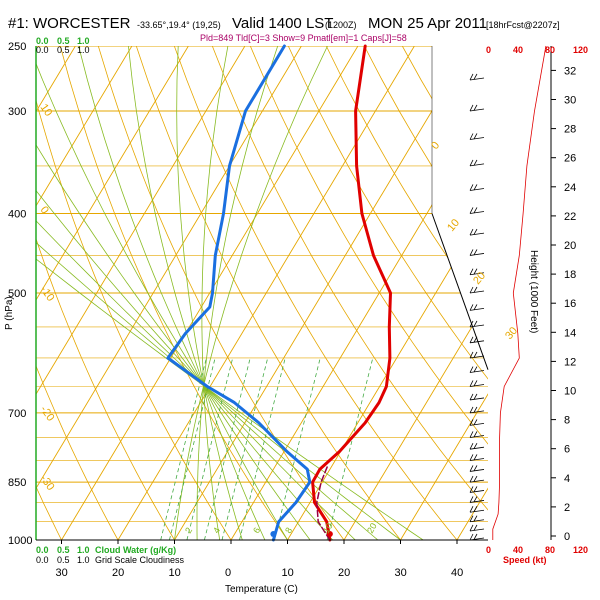  I want to click on height-tick-label: 30, so click(570, 101).